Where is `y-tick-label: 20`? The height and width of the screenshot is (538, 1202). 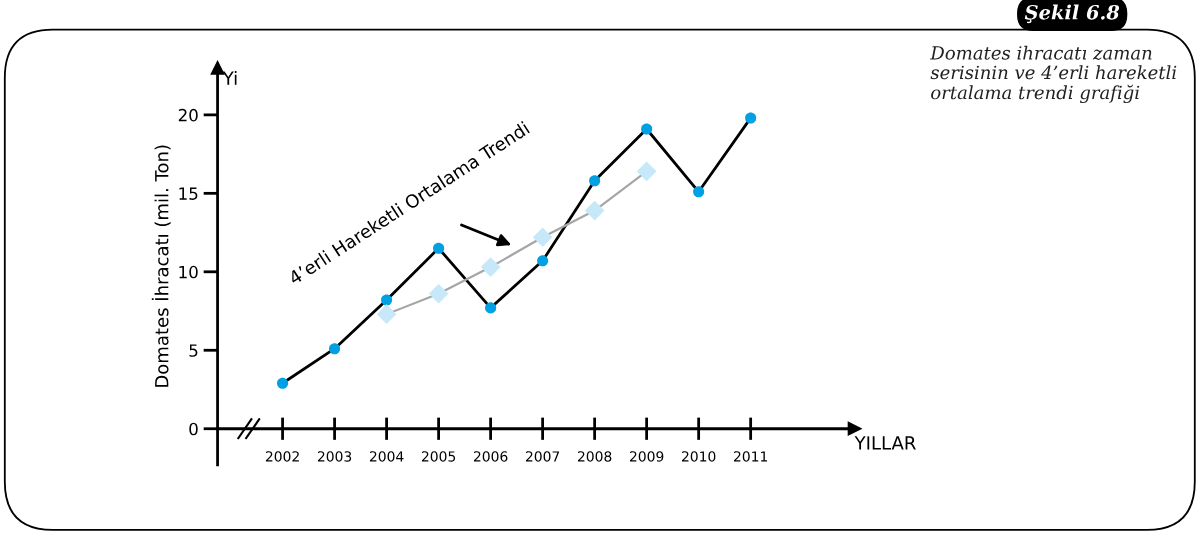 y-tick-label: 20 is located at coordinates (188, 115).